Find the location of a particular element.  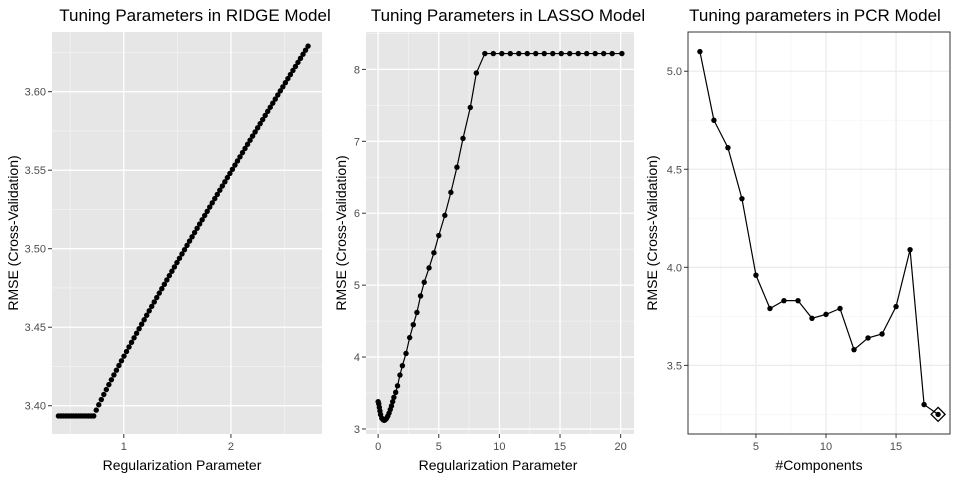

pcr-y-tick-label: 4.0 is located at coordinates (674, 268).